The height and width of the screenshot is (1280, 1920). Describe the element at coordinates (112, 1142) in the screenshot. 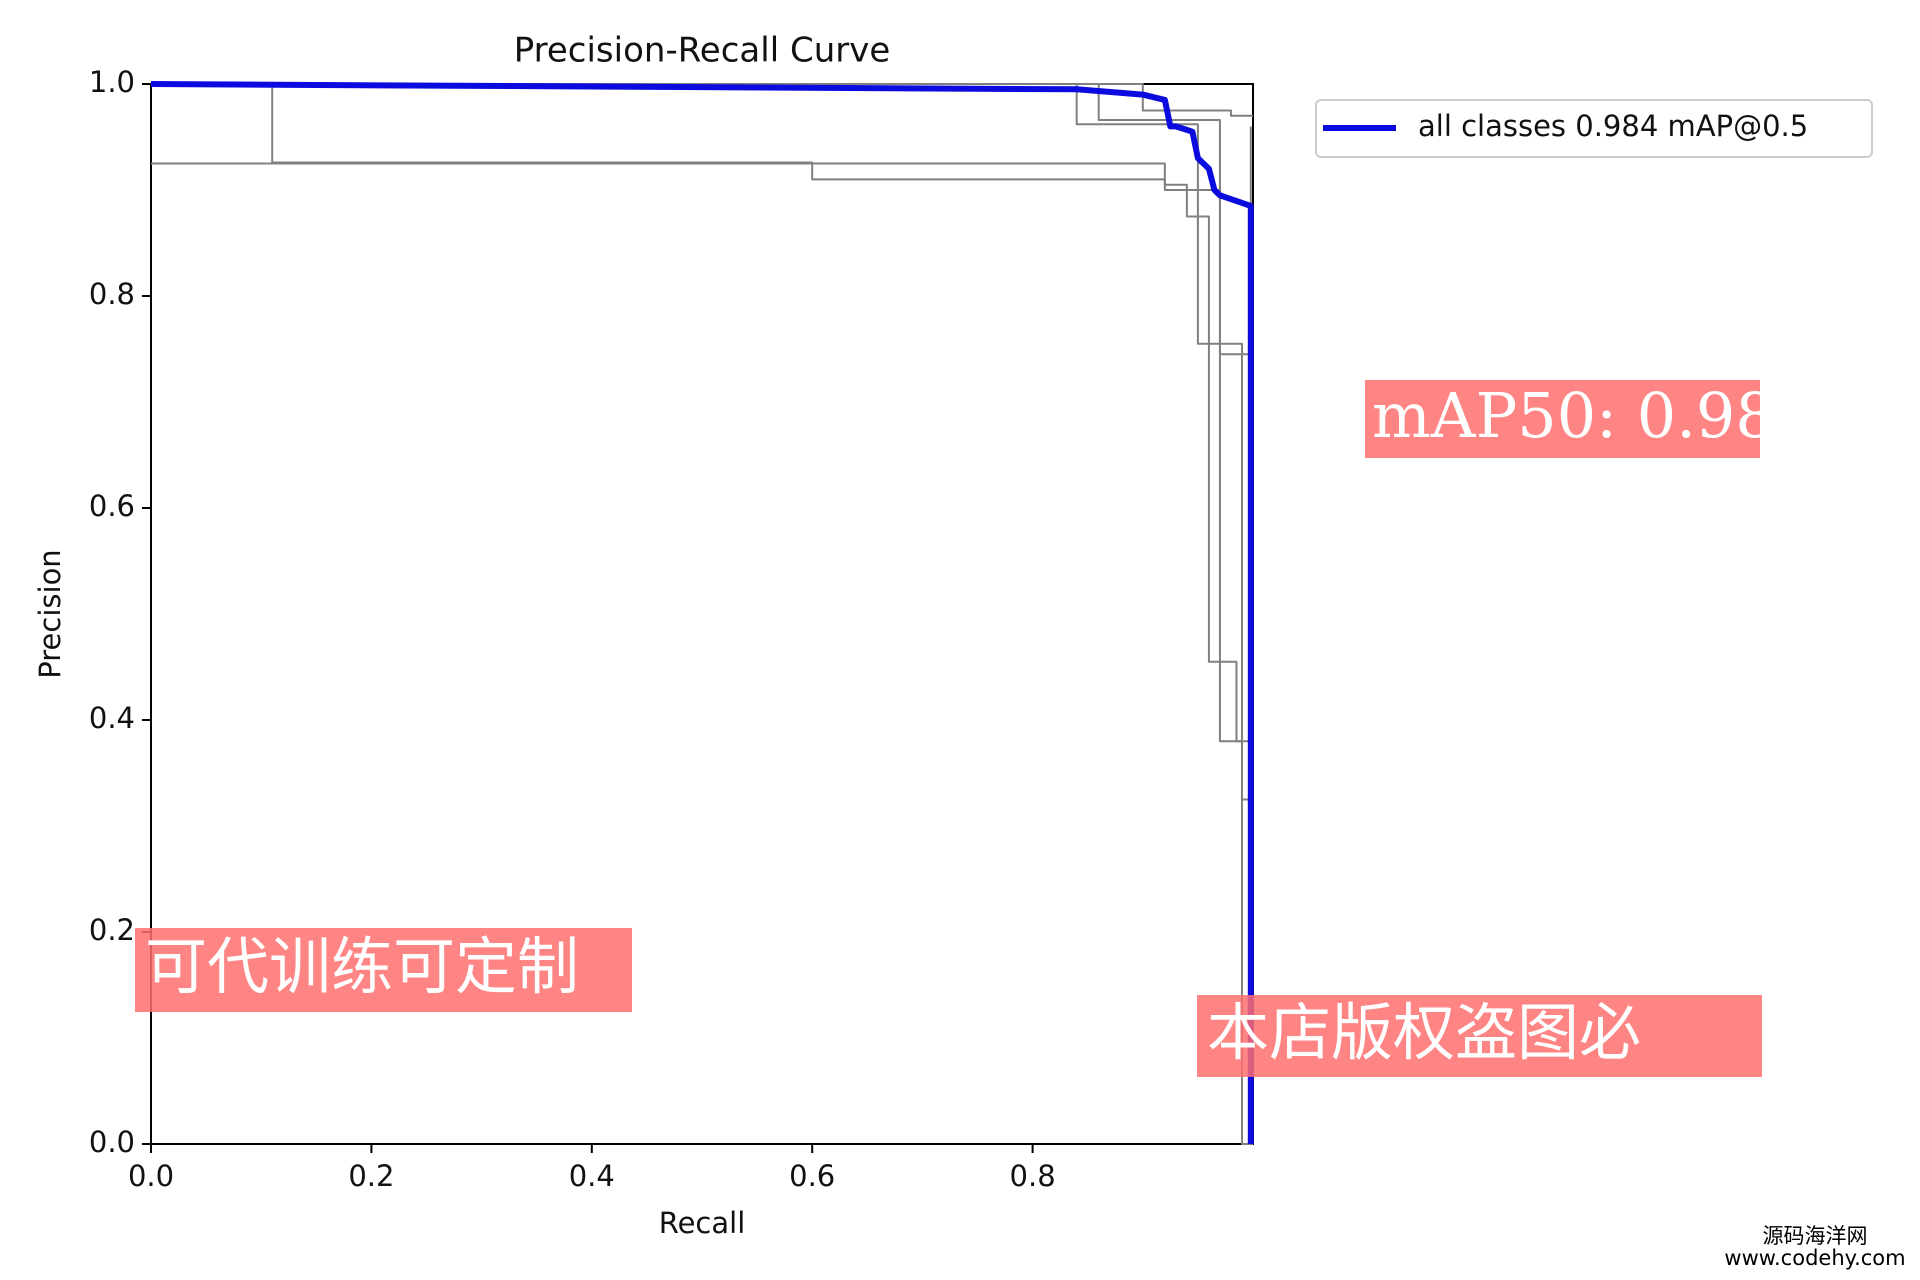

I see `y-tick-label: 0.0` at that location.